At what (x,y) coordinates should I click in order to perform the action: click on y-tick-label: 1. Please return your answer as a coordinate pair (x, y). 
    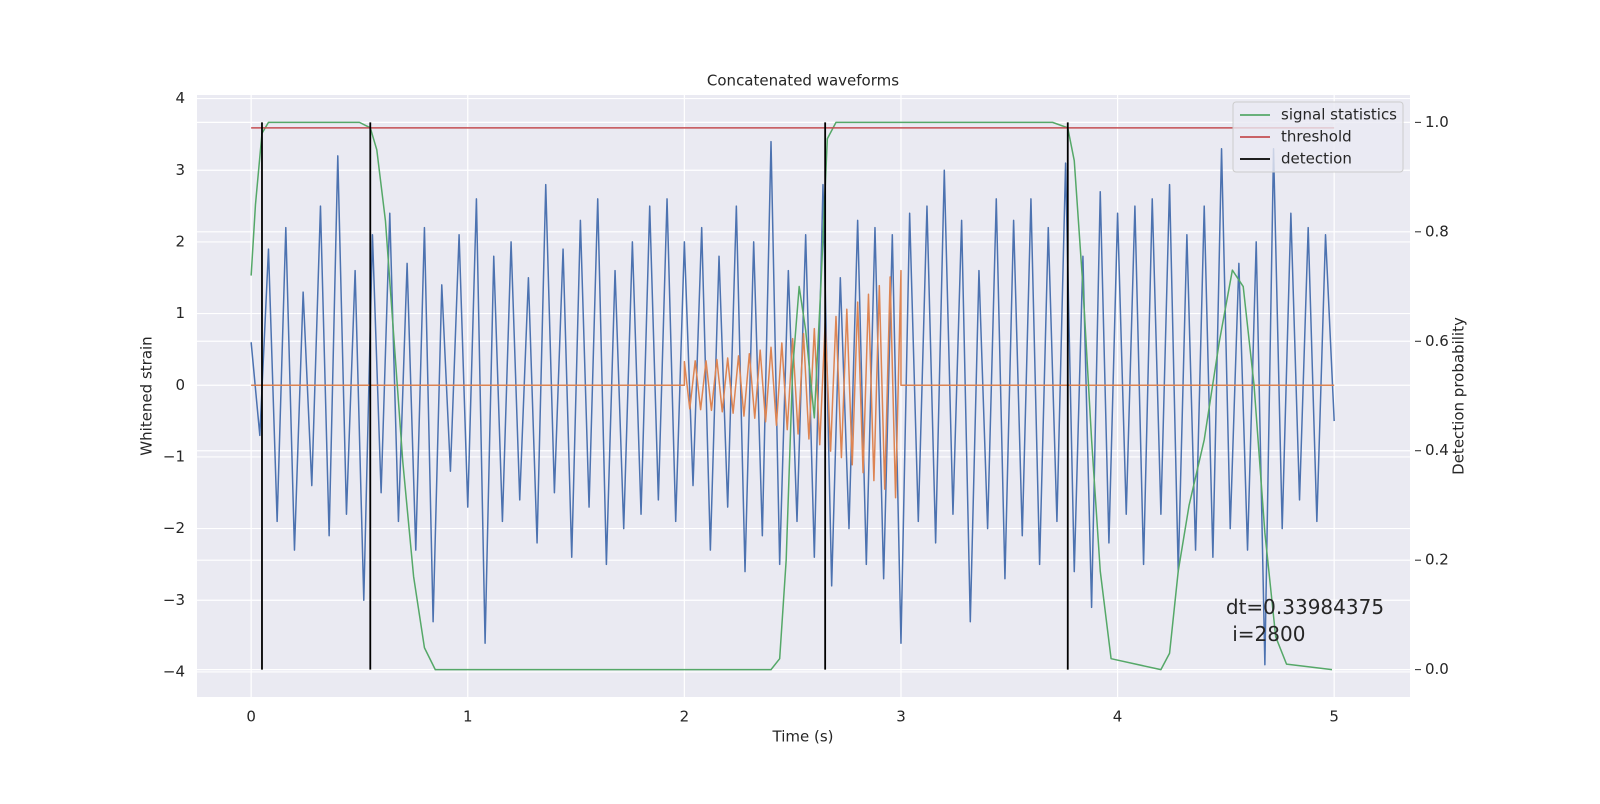
    Looking at the image, I should click on (180, 313).